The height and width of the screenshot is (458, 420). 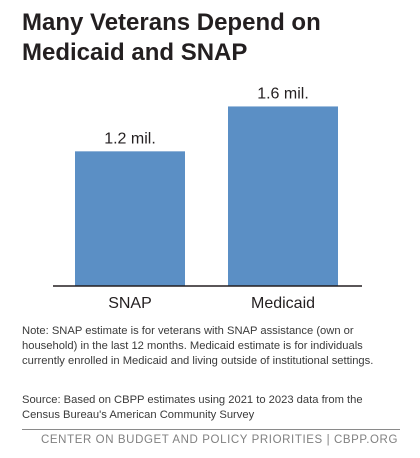 I want to click on footer-divider, so click(x=211, y=429).